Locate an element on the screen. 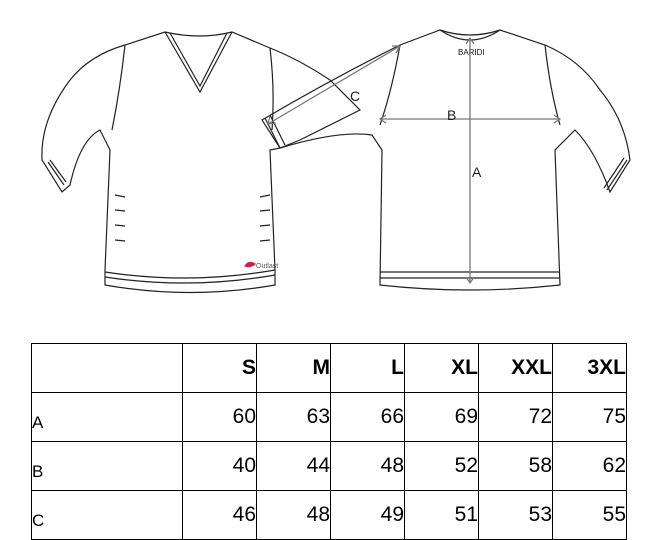 The height and width of the screenshot is (540, 659). table-cell: 44 is located at coordinates (293, 466).